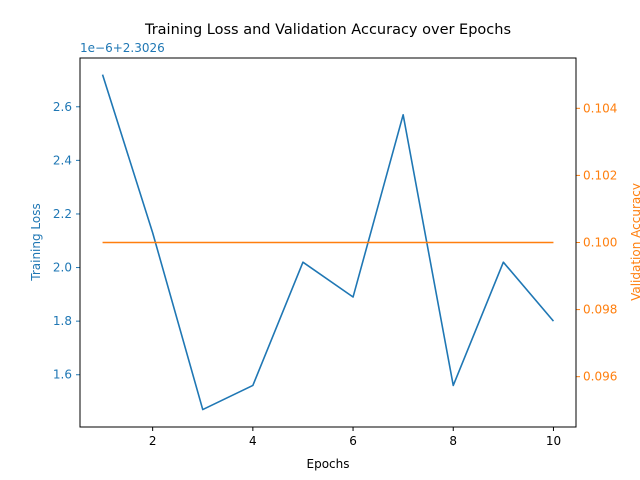 The height and width of the screenshot is (480, 640). What do you see at coordinates (62, 321) in the screenshot?
I see `left-y-tick-label: 1.8` at bounding box center [62, 321].